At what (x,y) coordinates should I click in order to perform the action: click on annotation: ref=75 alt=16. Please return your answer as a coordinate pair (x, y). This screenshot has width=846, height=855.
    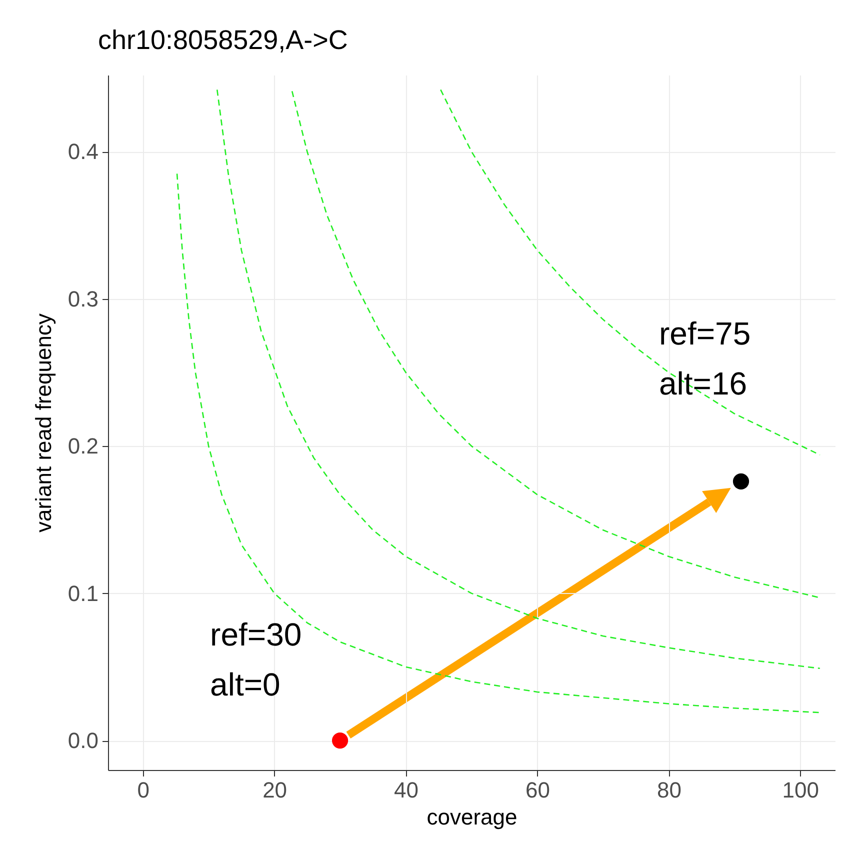
    Looking at the image, I should click on (705, 358).